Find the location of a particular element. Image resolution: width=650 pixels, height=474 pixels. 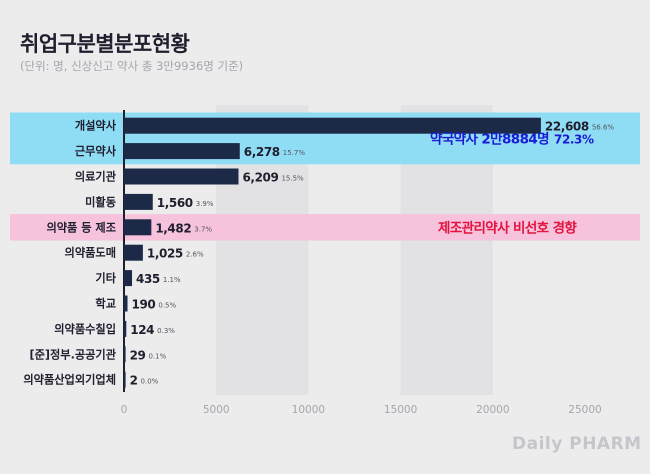

percent-label: 15.7% is located at coordinates (294, 153).